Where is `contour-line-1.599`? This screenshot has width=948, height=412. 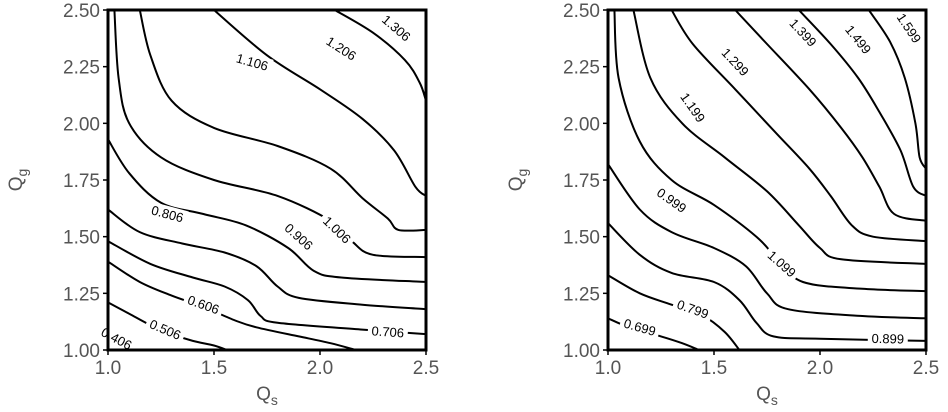
contour-line-1.599 is located at coordinates (896, 90).